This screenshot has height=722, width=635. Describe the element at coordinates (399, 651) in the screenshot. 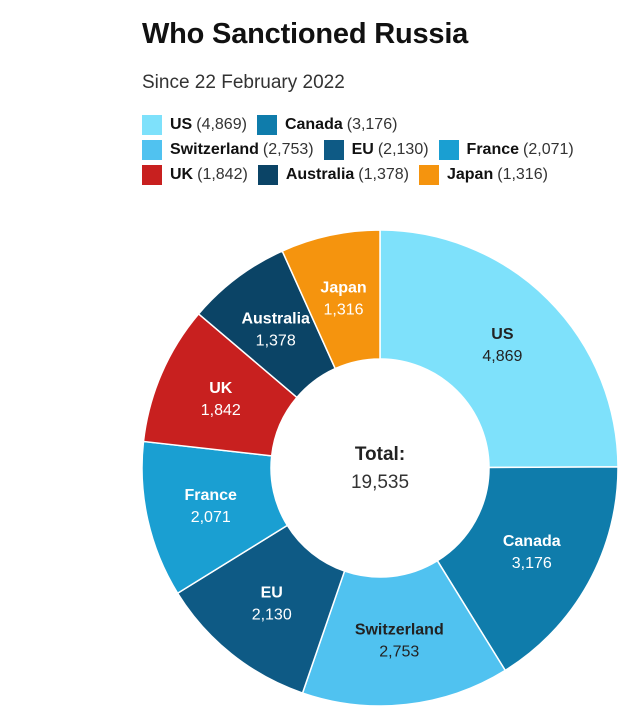

I see `slice-value-switzerland: 2,753` at that location.